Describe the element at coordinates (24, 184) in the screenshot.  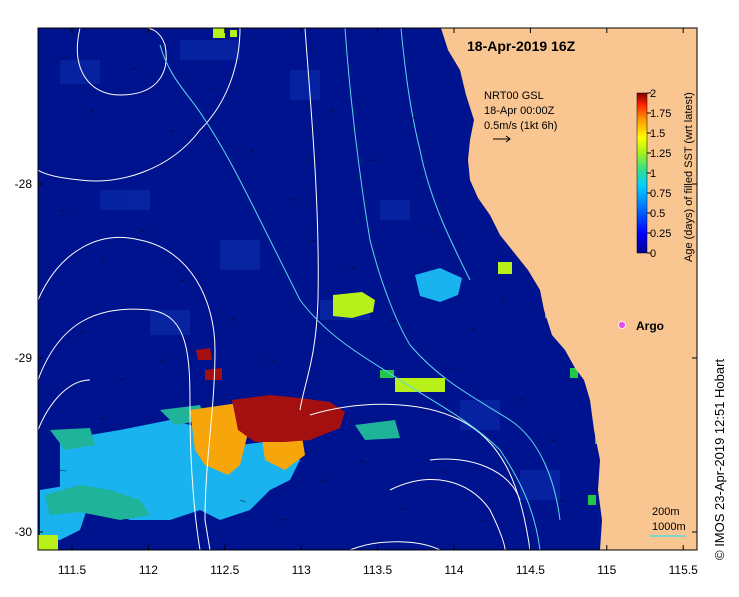
I see `lat-tick-label: -28` at that location.